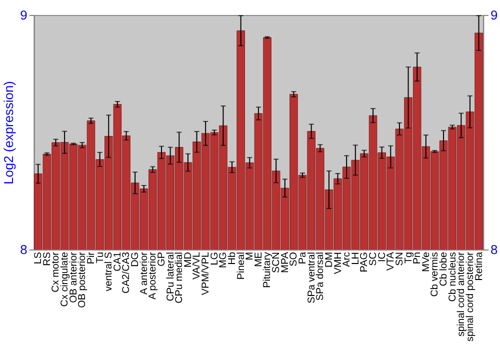 The image size is (500, 350). Describe the element at coordinates (285, 262) in the screenshot. I see `x-tick-label: MPA` at that location.